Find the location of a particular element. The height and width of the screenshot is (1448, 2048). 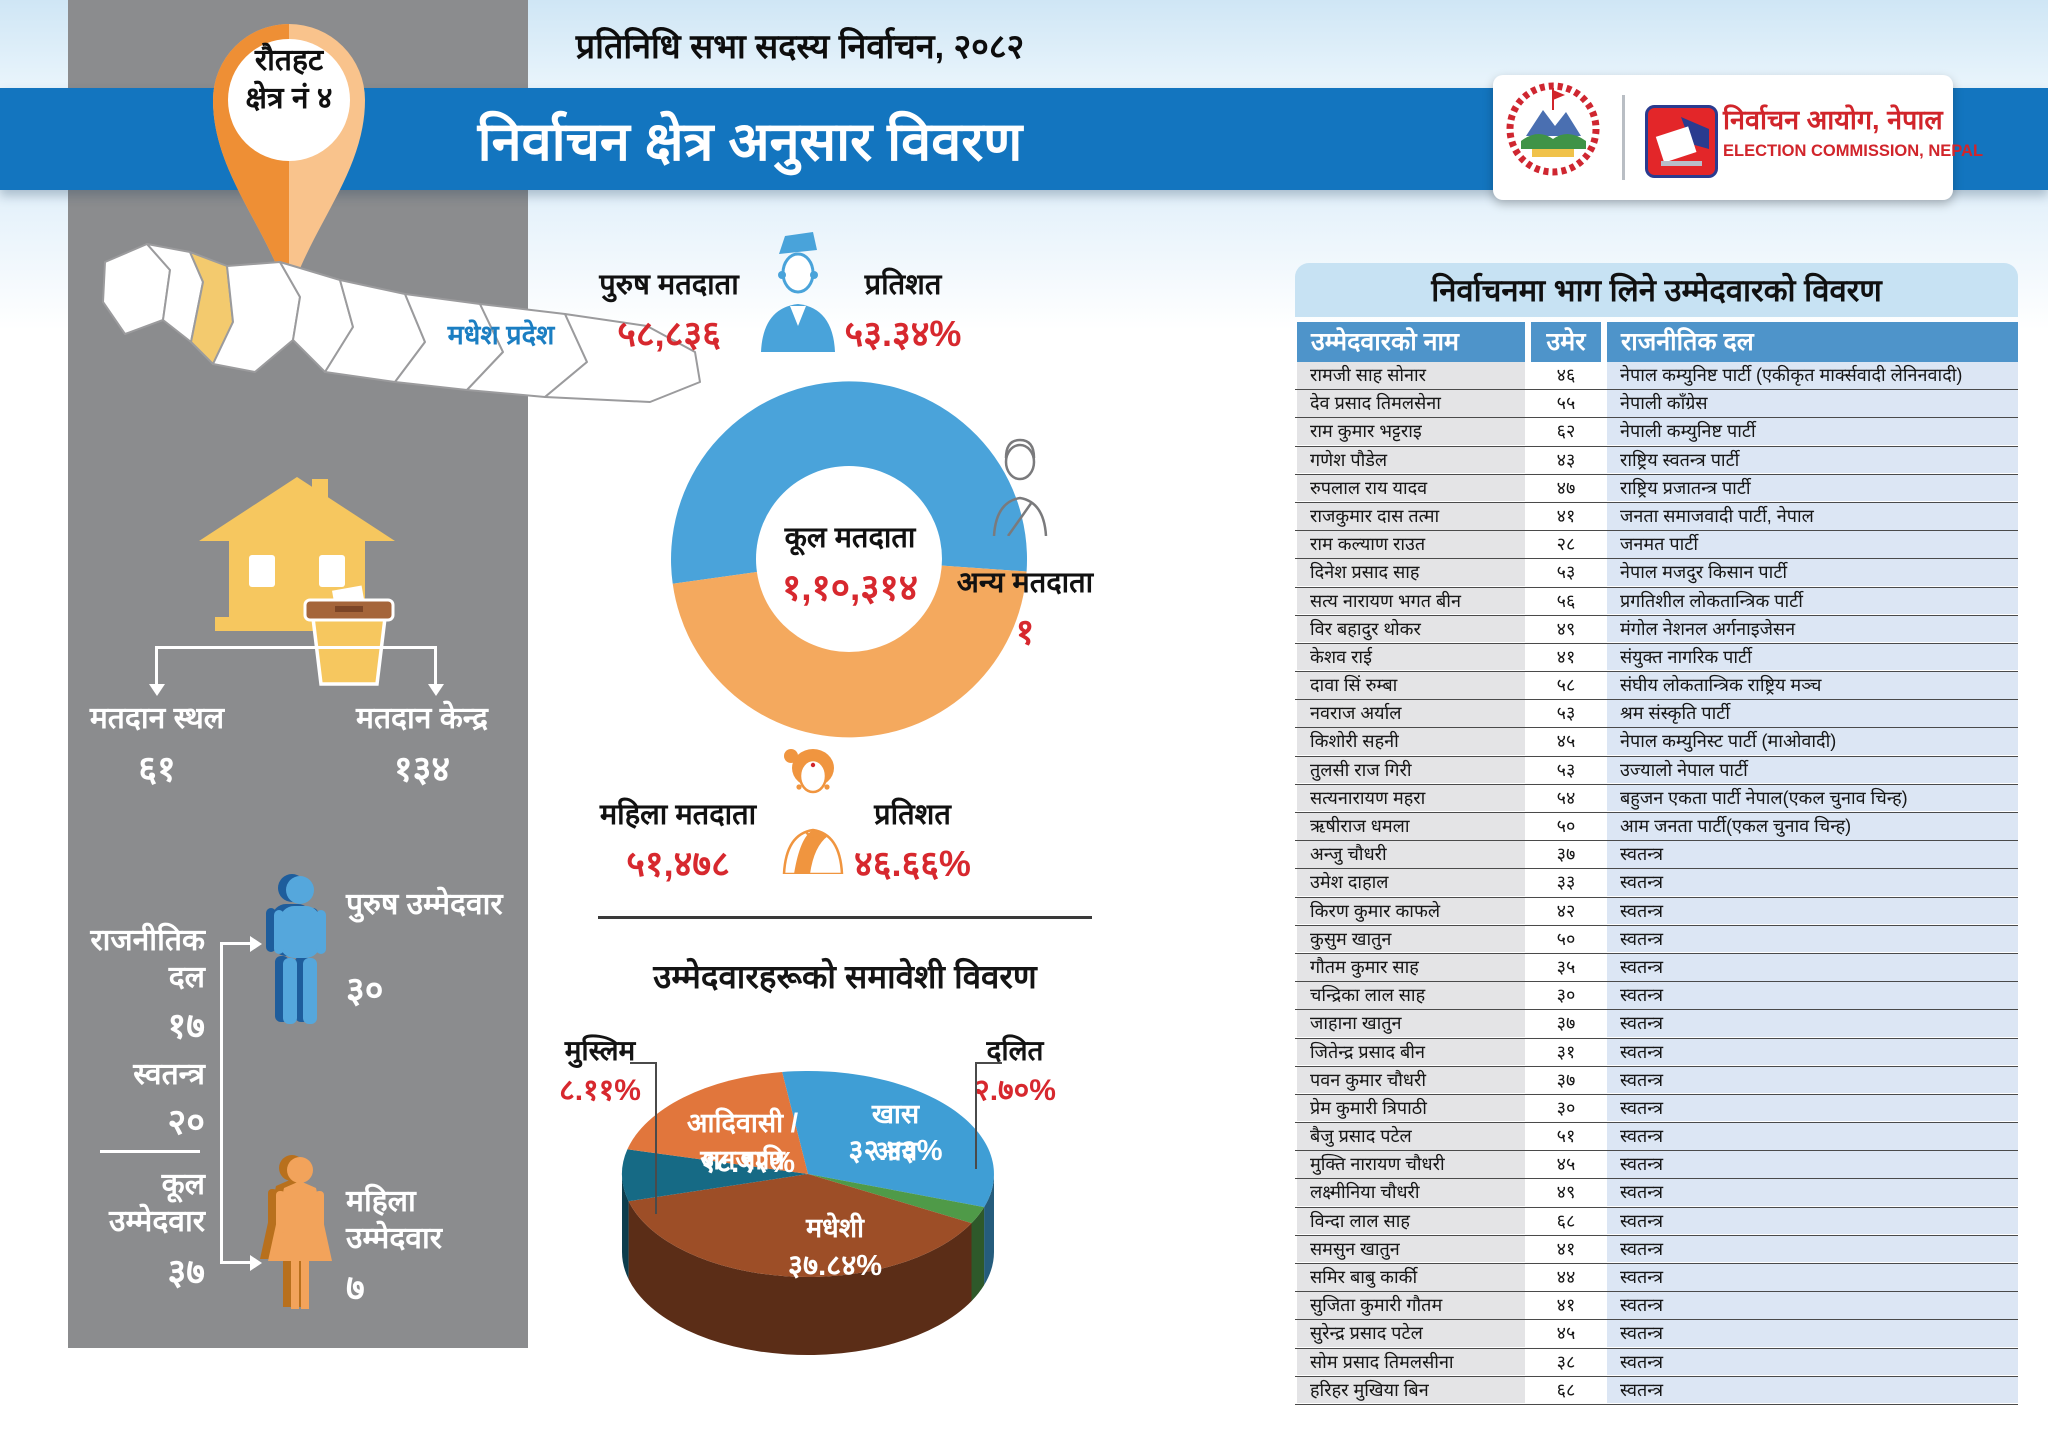

cell-age: ३७ is located at coordinates (1566, 854).